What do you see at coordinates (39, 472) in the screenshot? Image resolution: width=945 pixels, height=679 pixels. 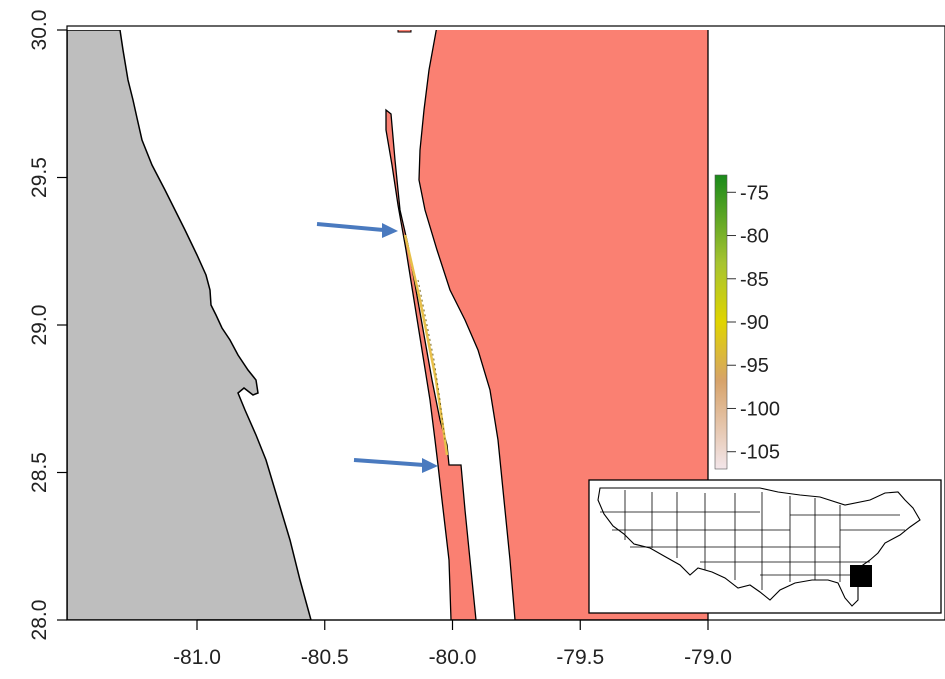 I see `y-tick-label: 28.5` at bounding box center [39, 472].